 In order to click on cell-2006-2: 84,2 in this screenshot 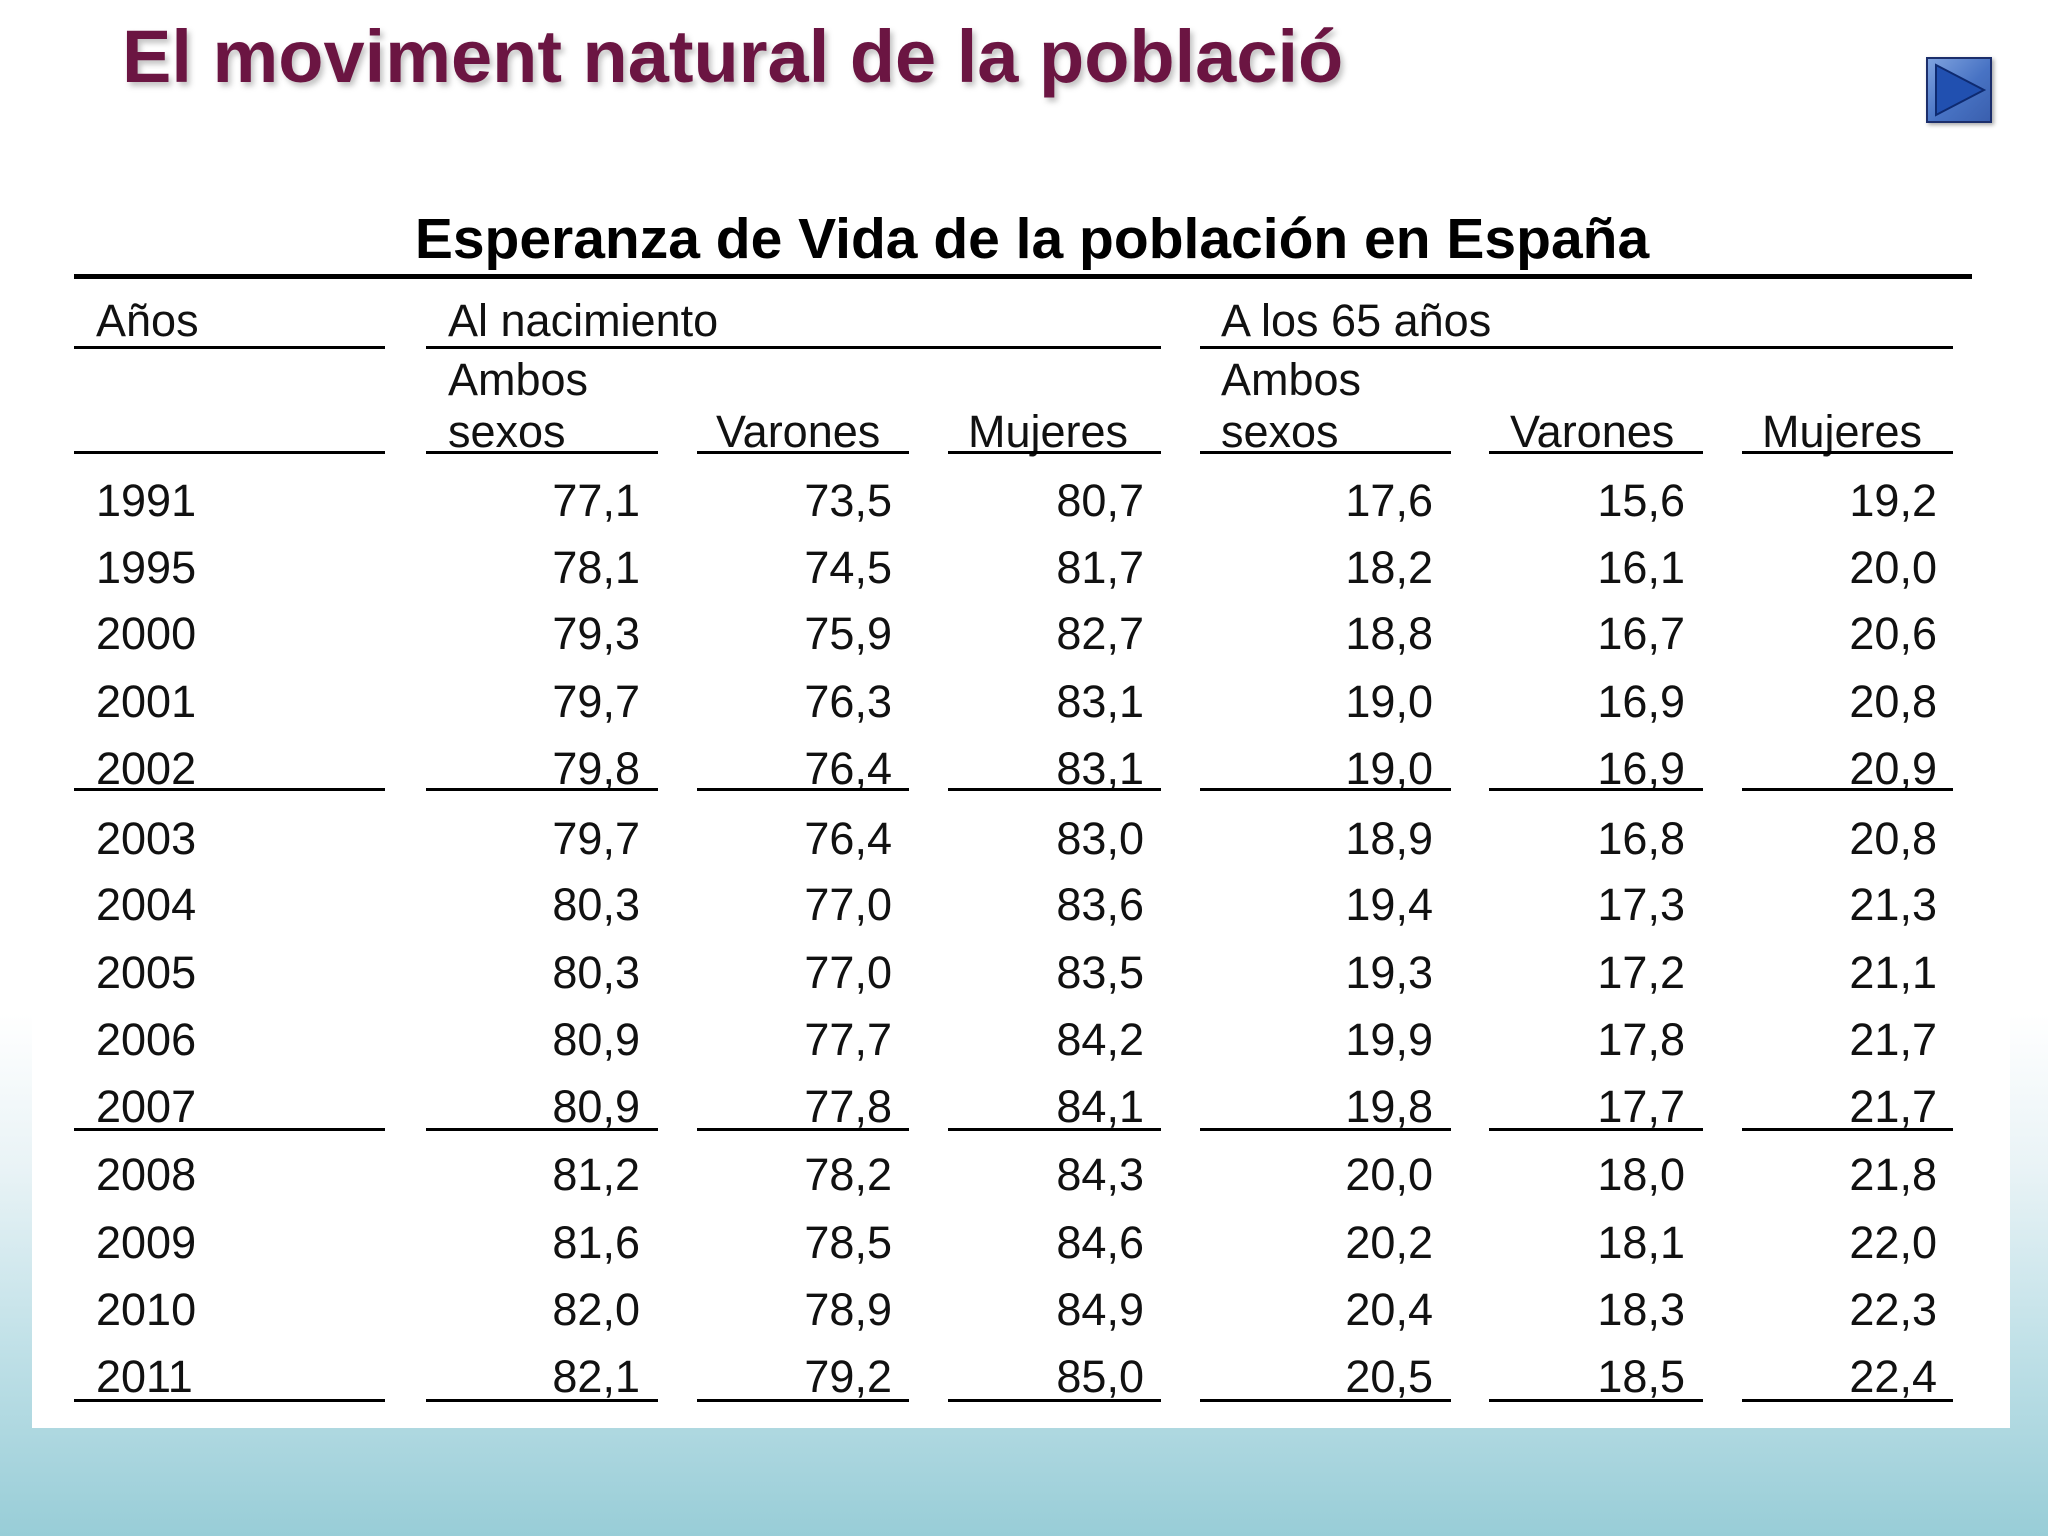, I will do `click(1100, 1039)`.